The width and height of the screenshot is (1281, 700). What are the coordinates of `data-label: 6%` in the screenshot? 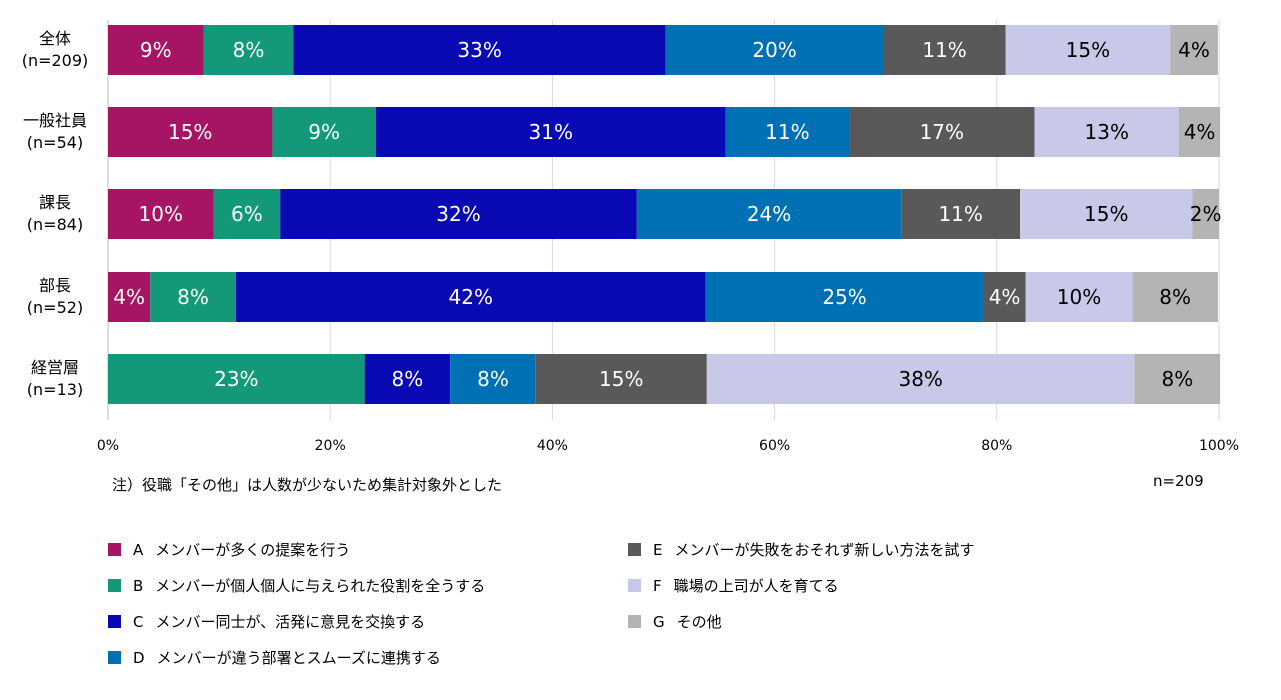 It's located at (247, 214).